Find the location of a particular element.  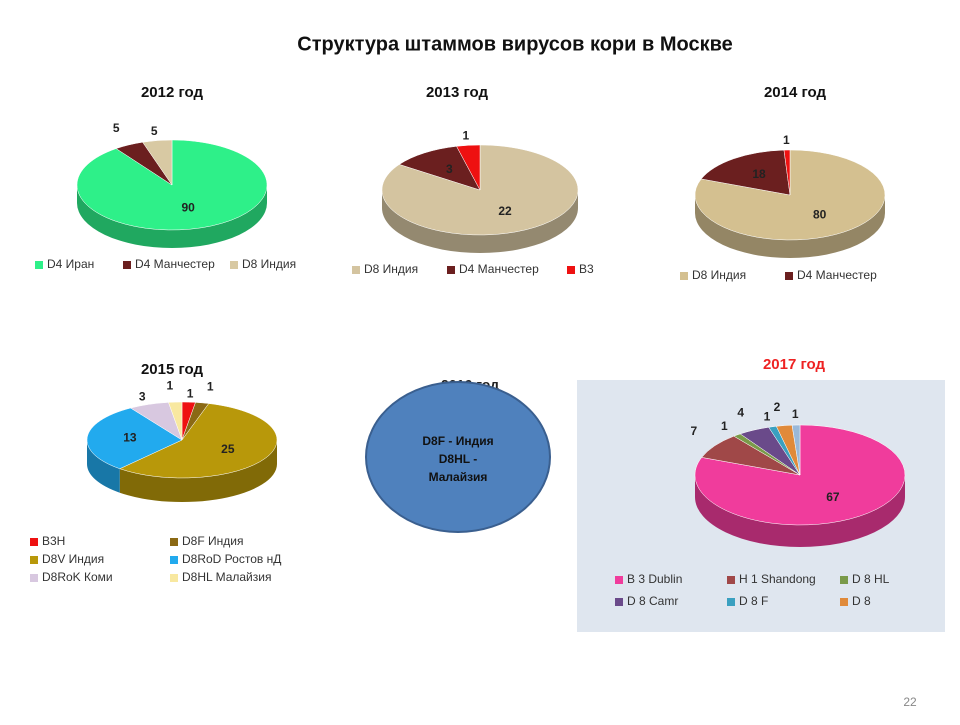

legend-label: D8RoK Коми is located at coordinates (77, 577).